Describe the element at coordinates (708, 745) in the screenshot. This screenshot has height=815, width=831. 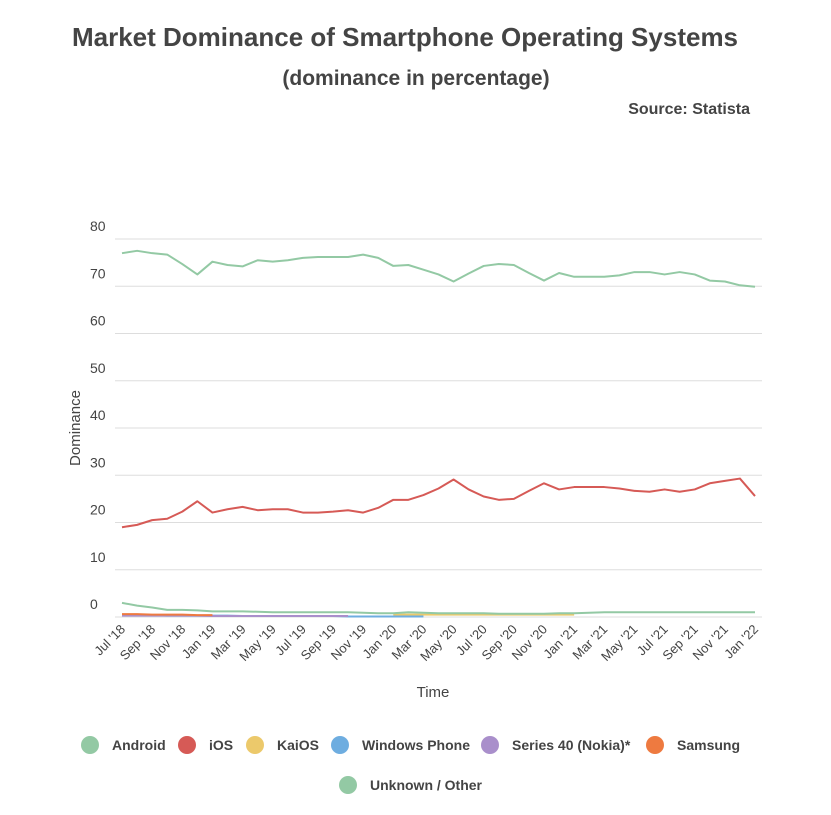
I see `legend-label: Samsung` at that location.